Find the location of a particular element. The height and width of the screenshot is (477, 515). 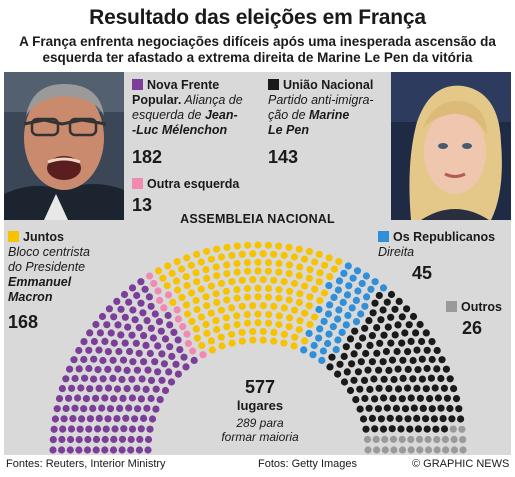

nfp-seats: 182 is located at coordinates (147, 157).